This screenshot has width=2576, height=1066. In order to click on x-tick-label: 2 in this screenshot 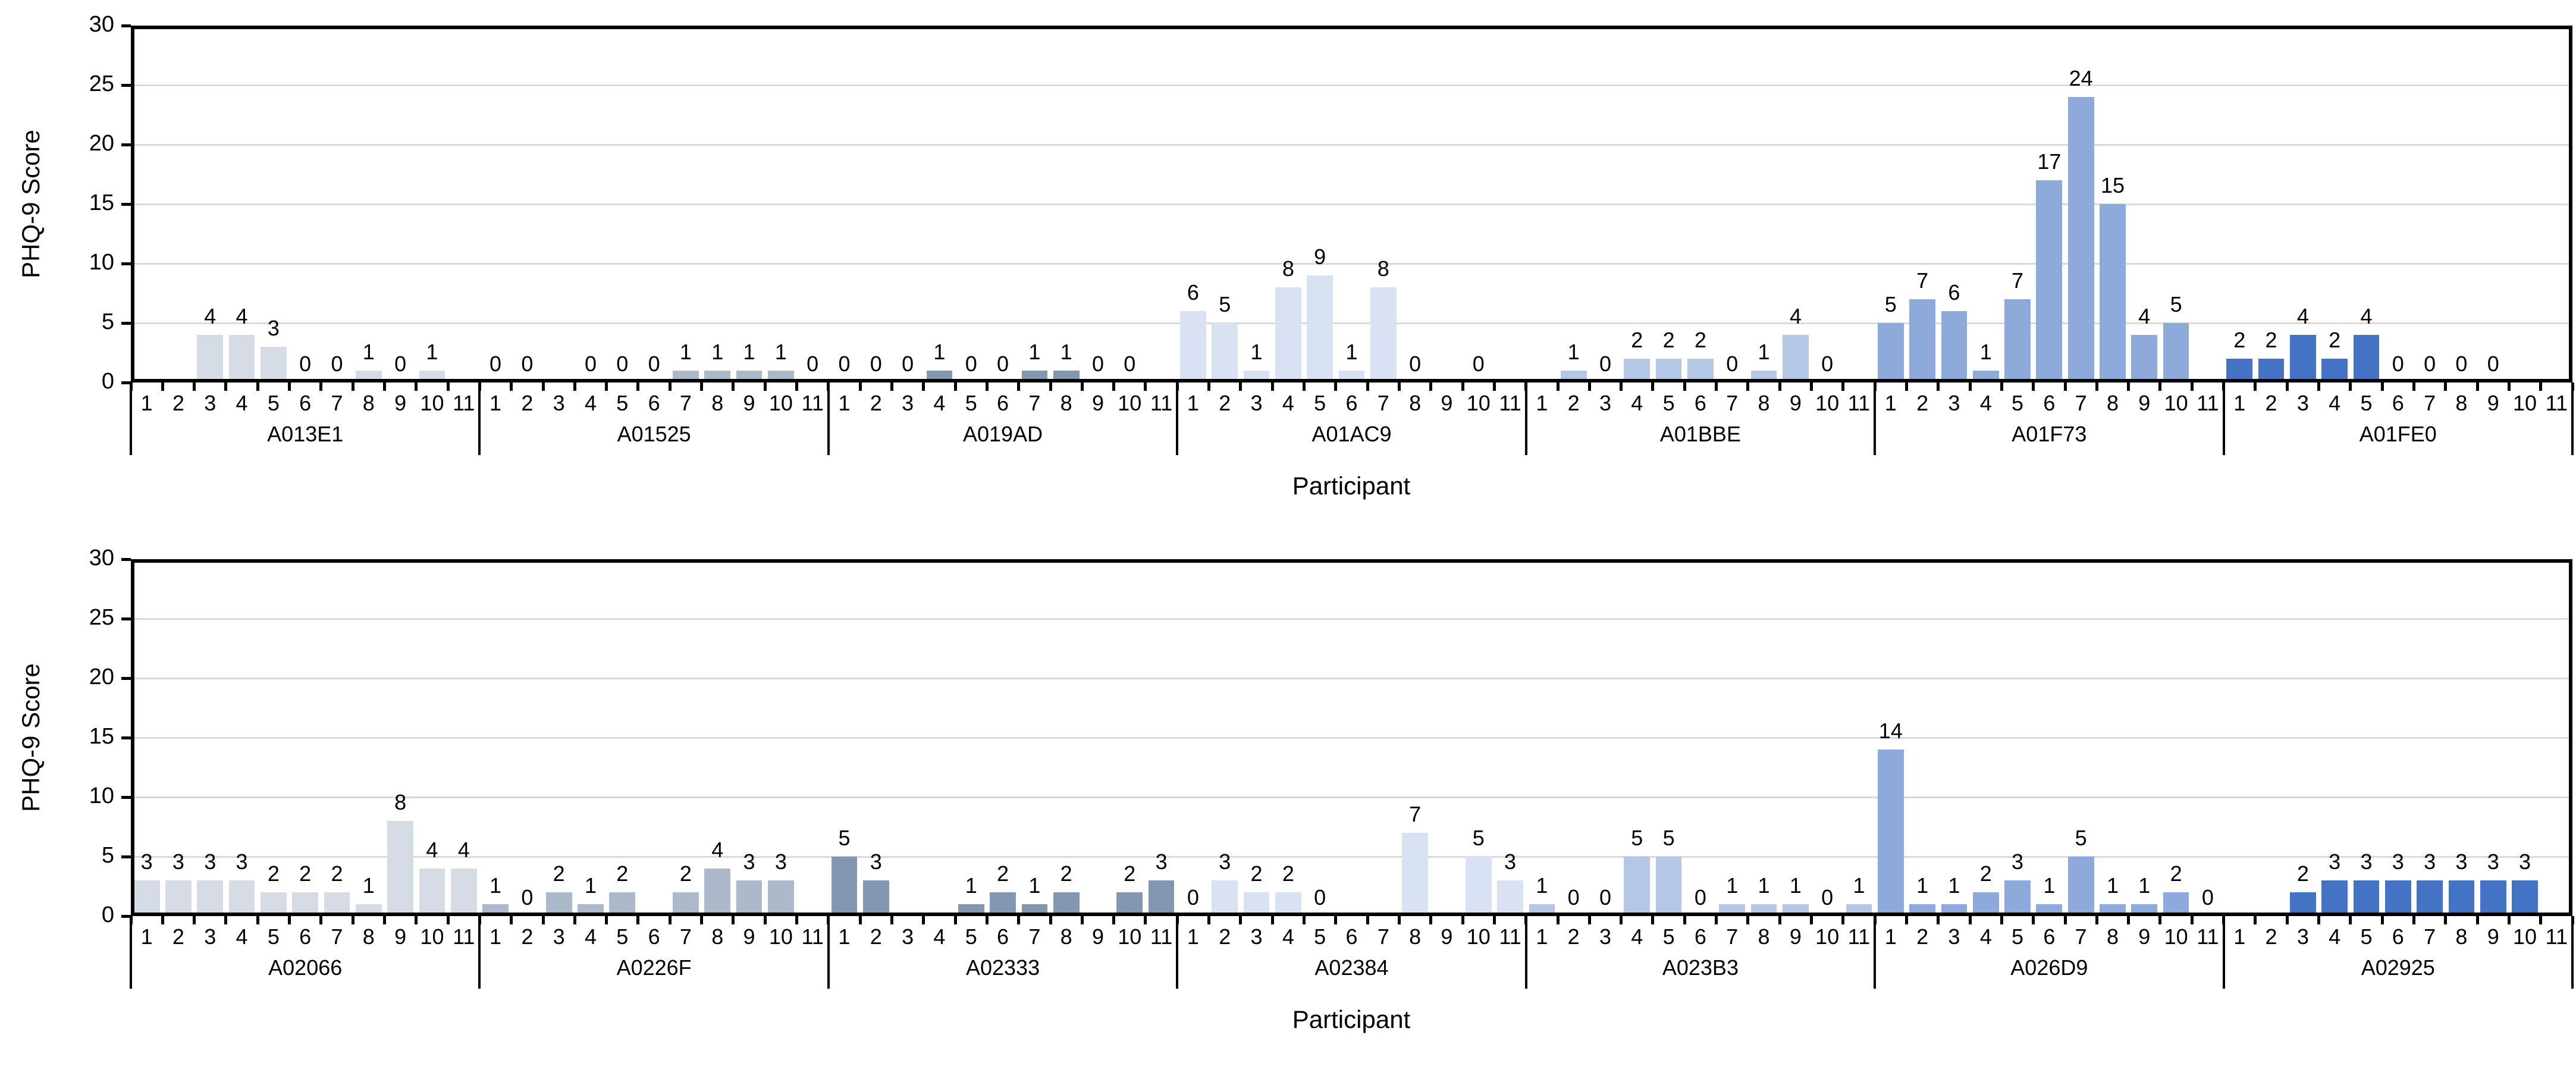, I will do `click(1225, 937)`.